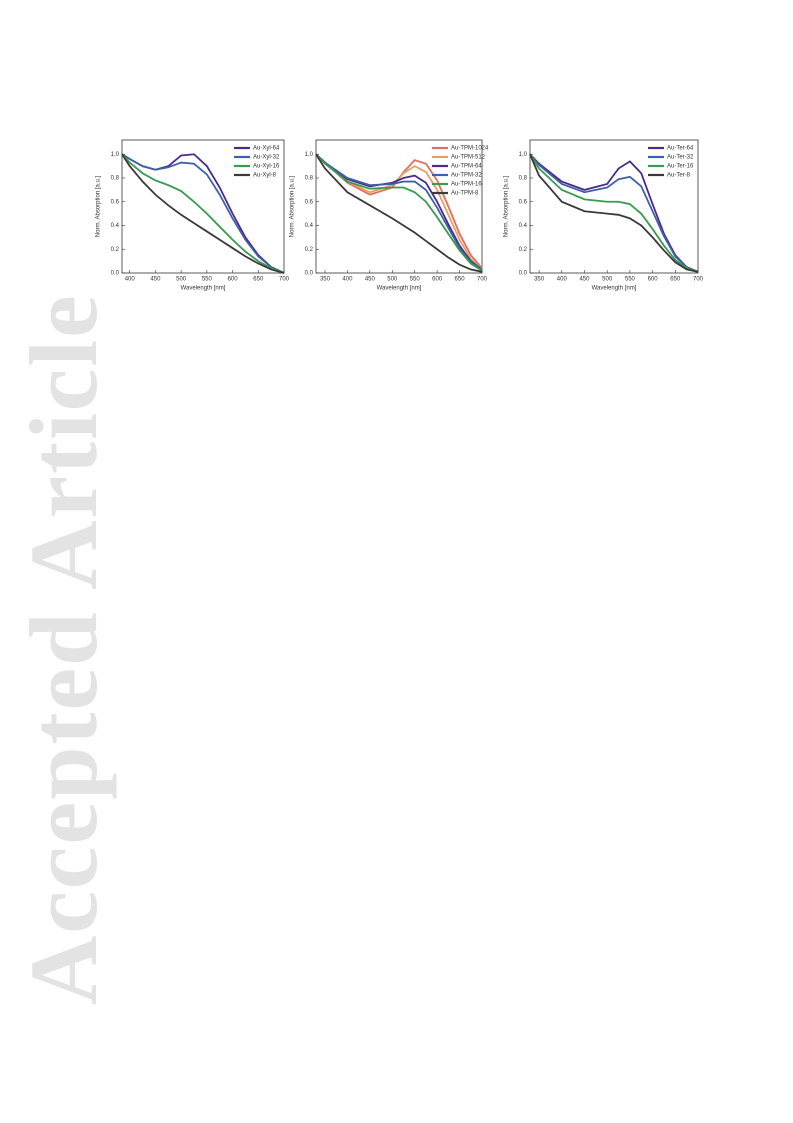 The width and height of the screenshot is (793, 1123). What do you see at coordinates (266, 149) in the screenshot?
I see `legend-label: Au-Xyl-64` at bounding box center [266, 149].